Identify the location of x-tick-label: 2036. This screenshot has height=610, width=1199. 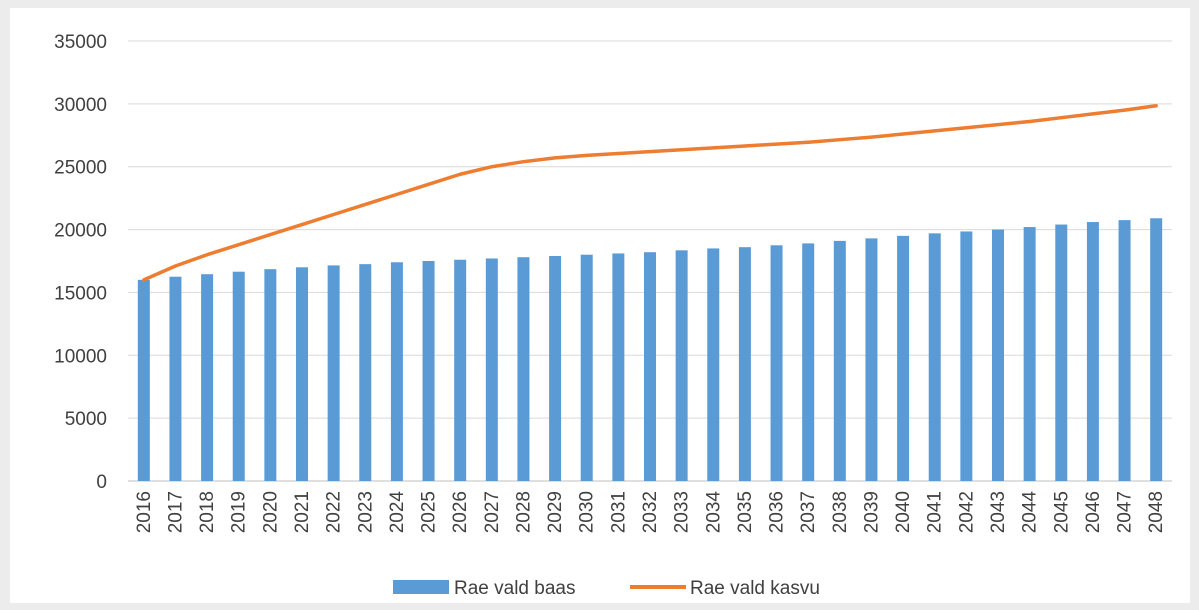
(777, 512).